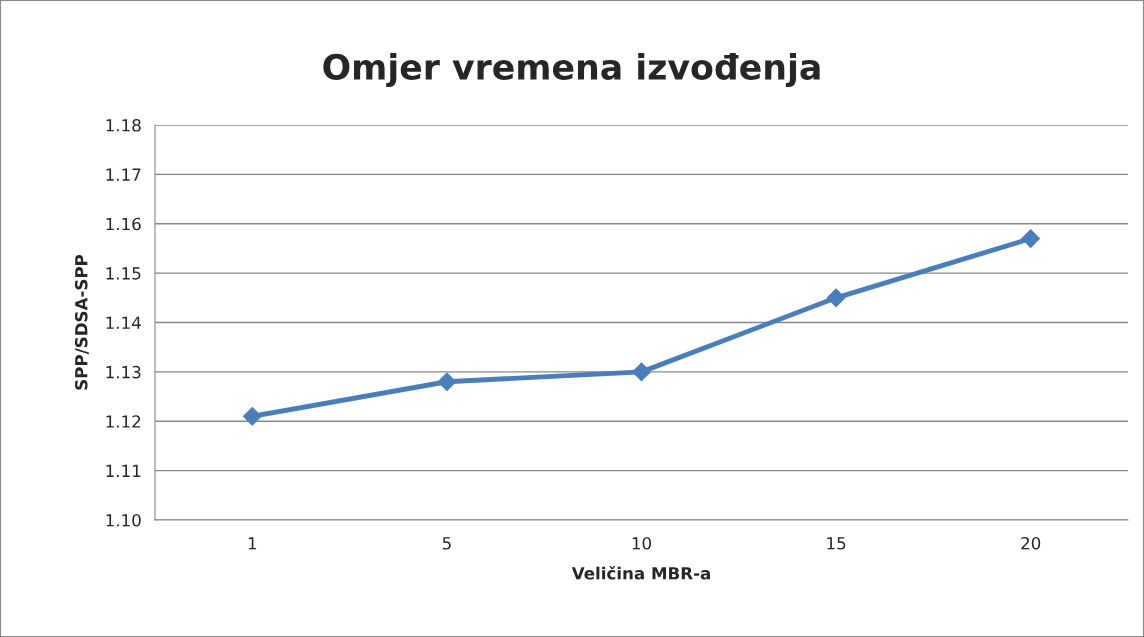 The image size is (1144, 637). What do you see at coordinates (836, 543) in the screenshot?
I see `x-tick-label: 15` at bounding box center [836, 543].